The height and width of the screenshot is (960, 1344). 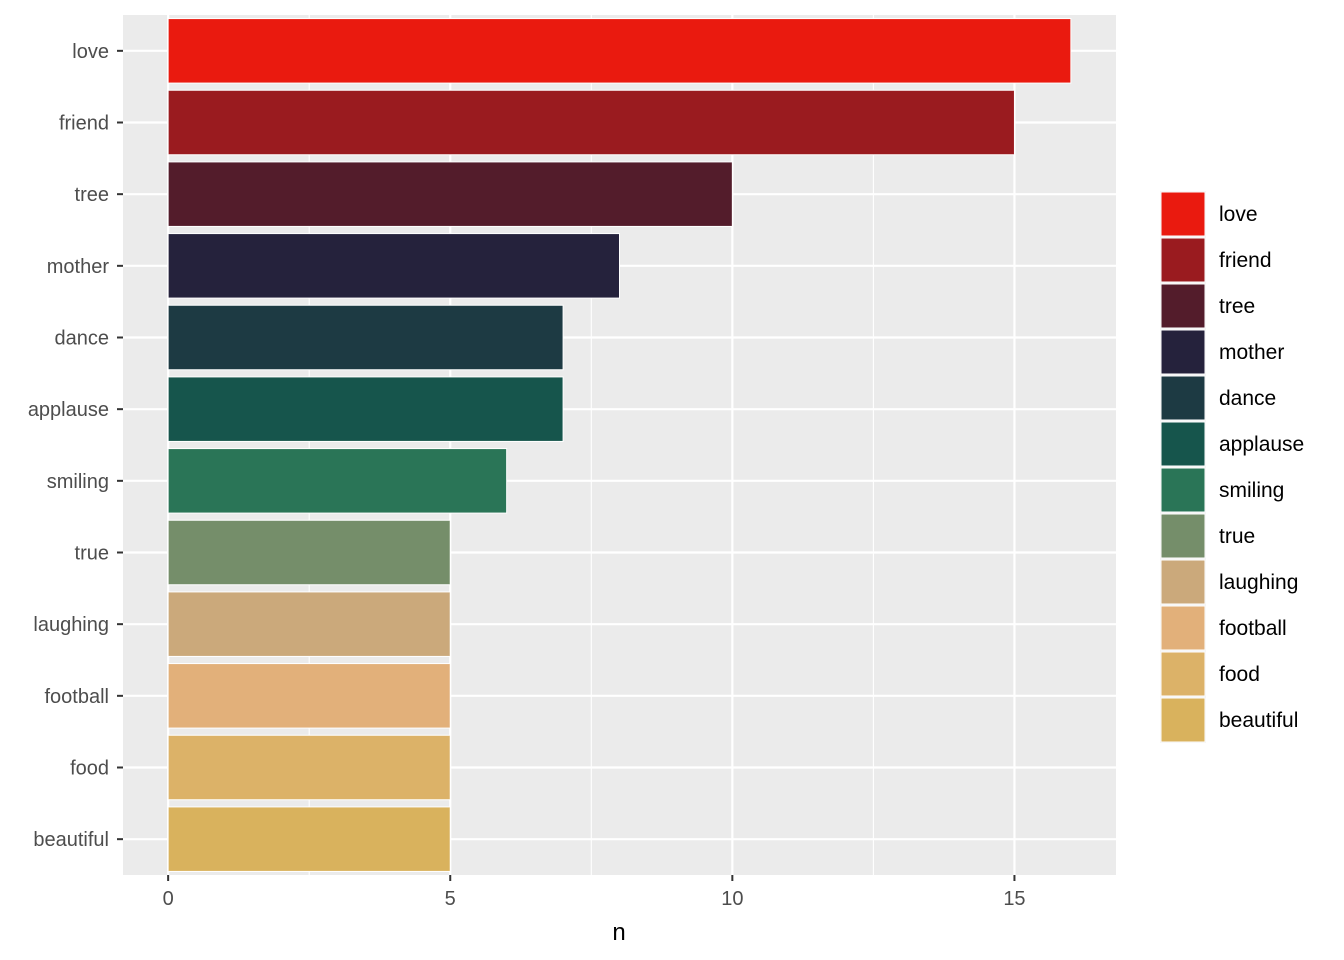 What do you see at coordinates (309, 624) in the screenshot?
I see `bar-laughing` at bounding box center [309, 624].